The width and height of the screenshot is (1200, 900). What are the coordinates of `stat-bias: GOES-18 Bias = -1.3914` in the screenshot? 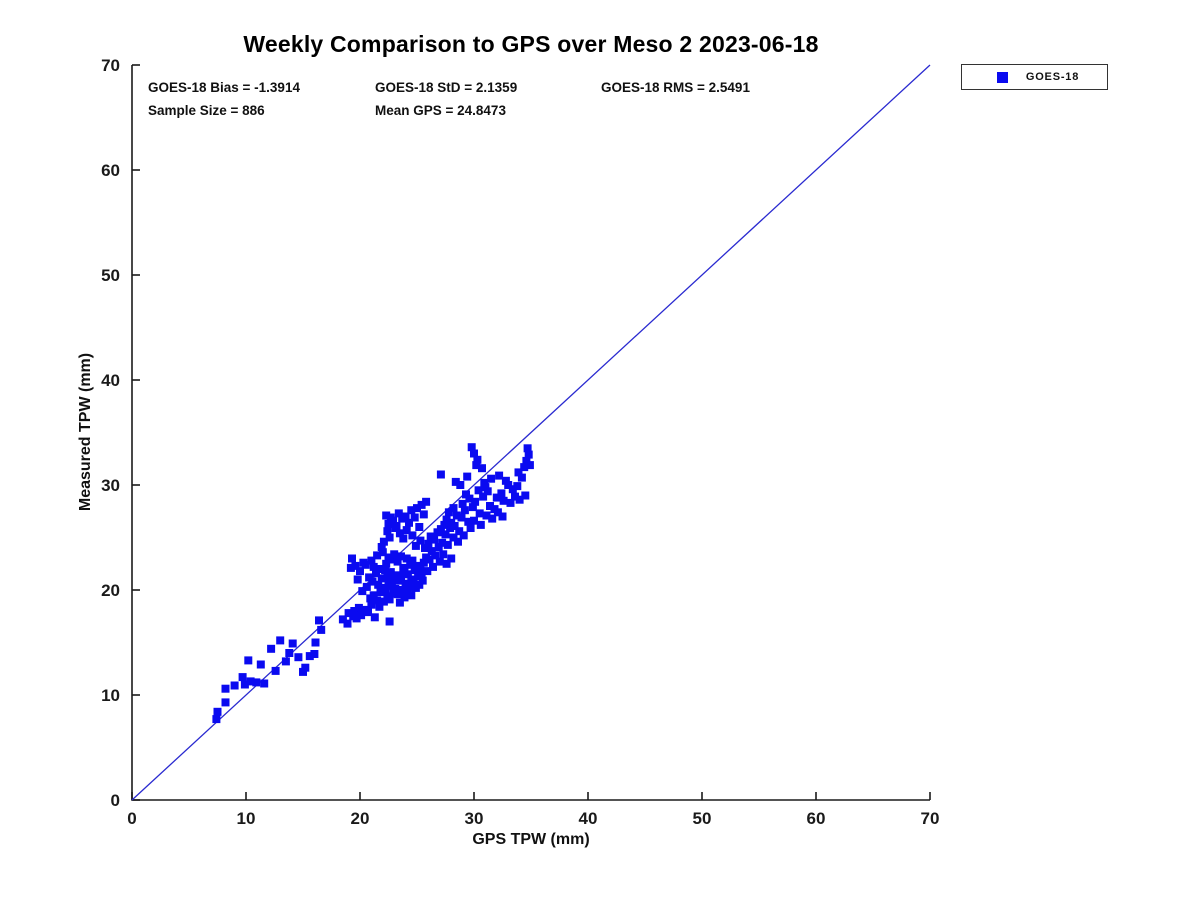 It's located at (224, 87).